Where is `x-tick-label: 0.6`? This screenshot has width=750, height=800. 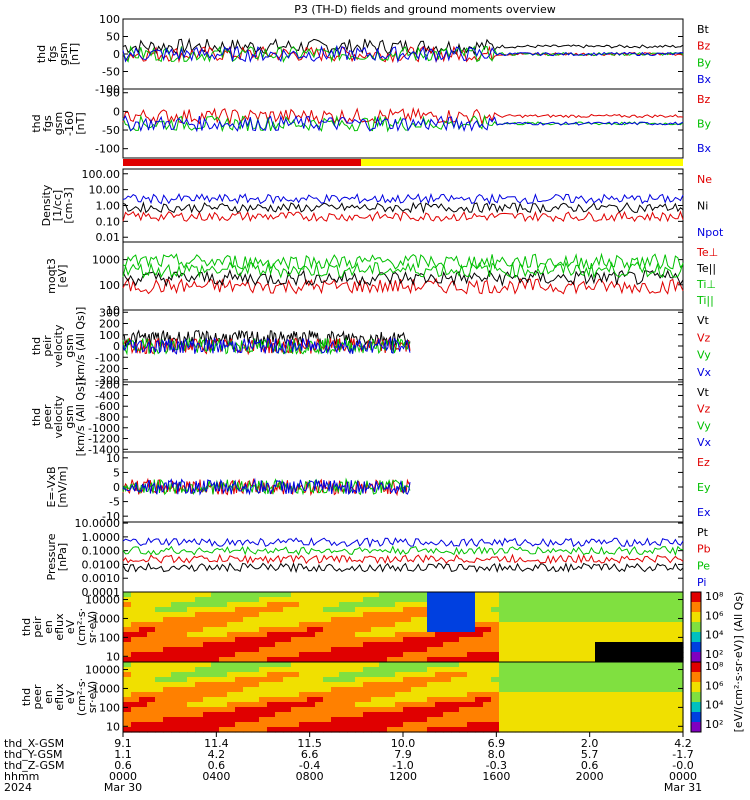 x-tick-label: 0.6 is located at coordinates (590, 765).